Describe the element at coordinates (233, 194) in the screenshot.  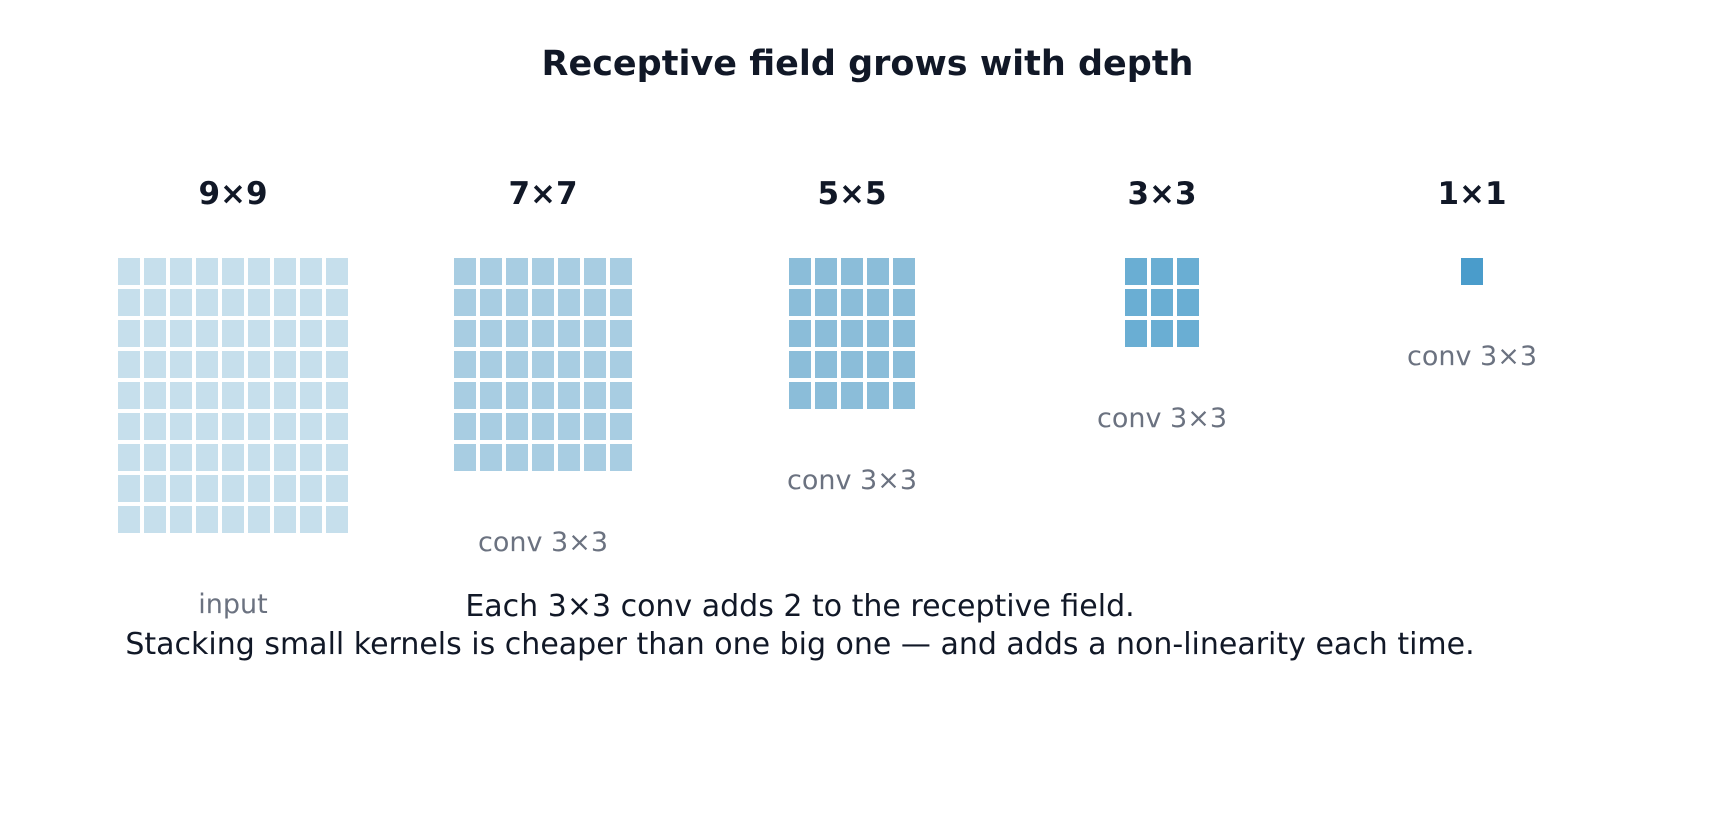
I see `stage-size-label: 9×9` at that location.